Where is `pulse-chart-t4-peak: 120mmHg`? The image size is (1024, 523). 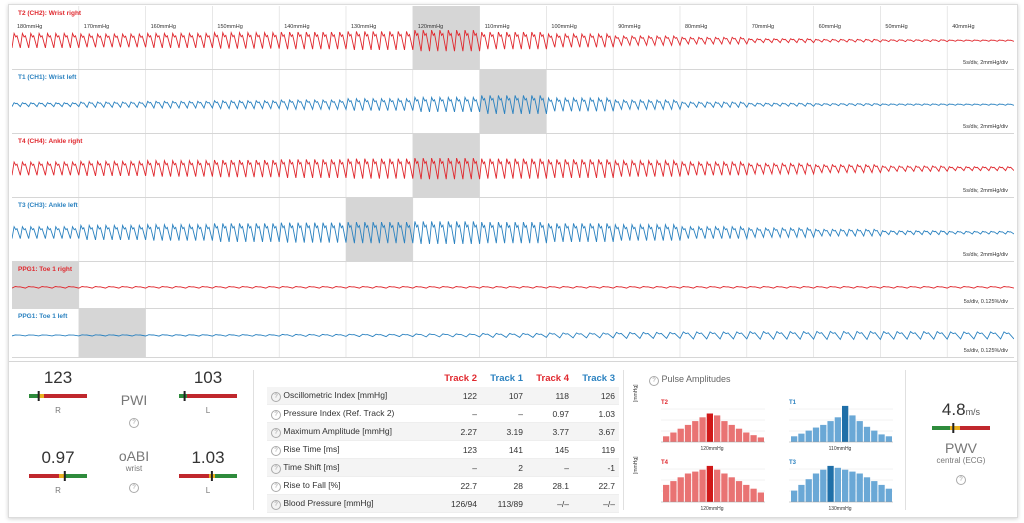
pulse-chart-t4-peak: 120mmHg is located at coordinates (712, 509).